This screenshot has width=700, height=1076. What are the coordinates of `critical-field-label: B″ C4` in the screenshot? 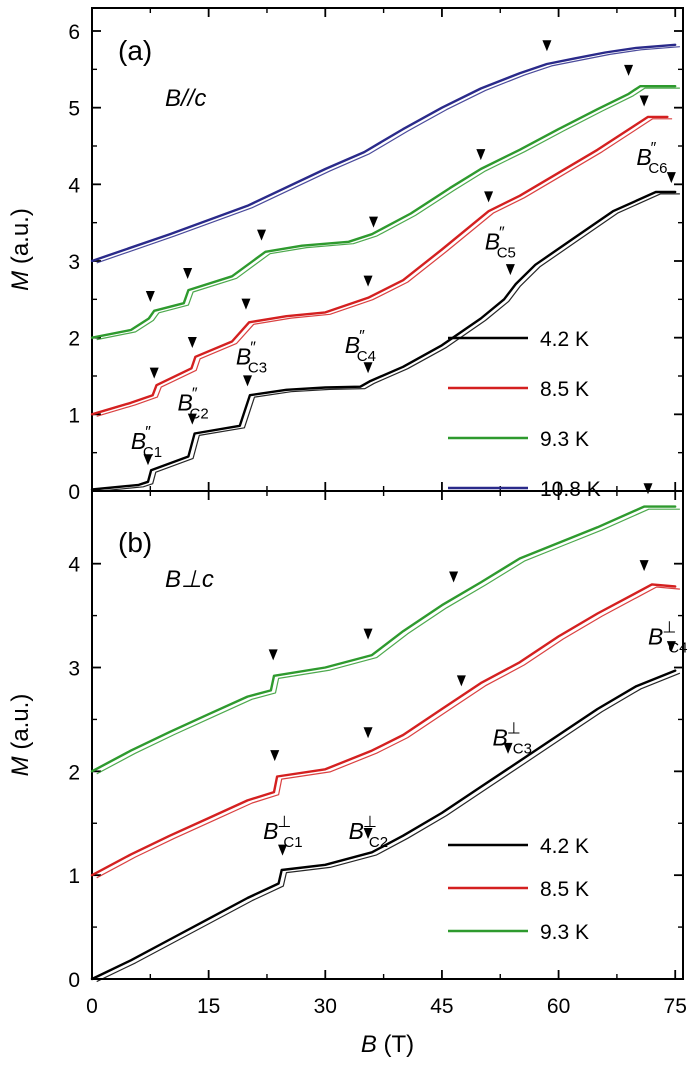 It's located at (360, 346).